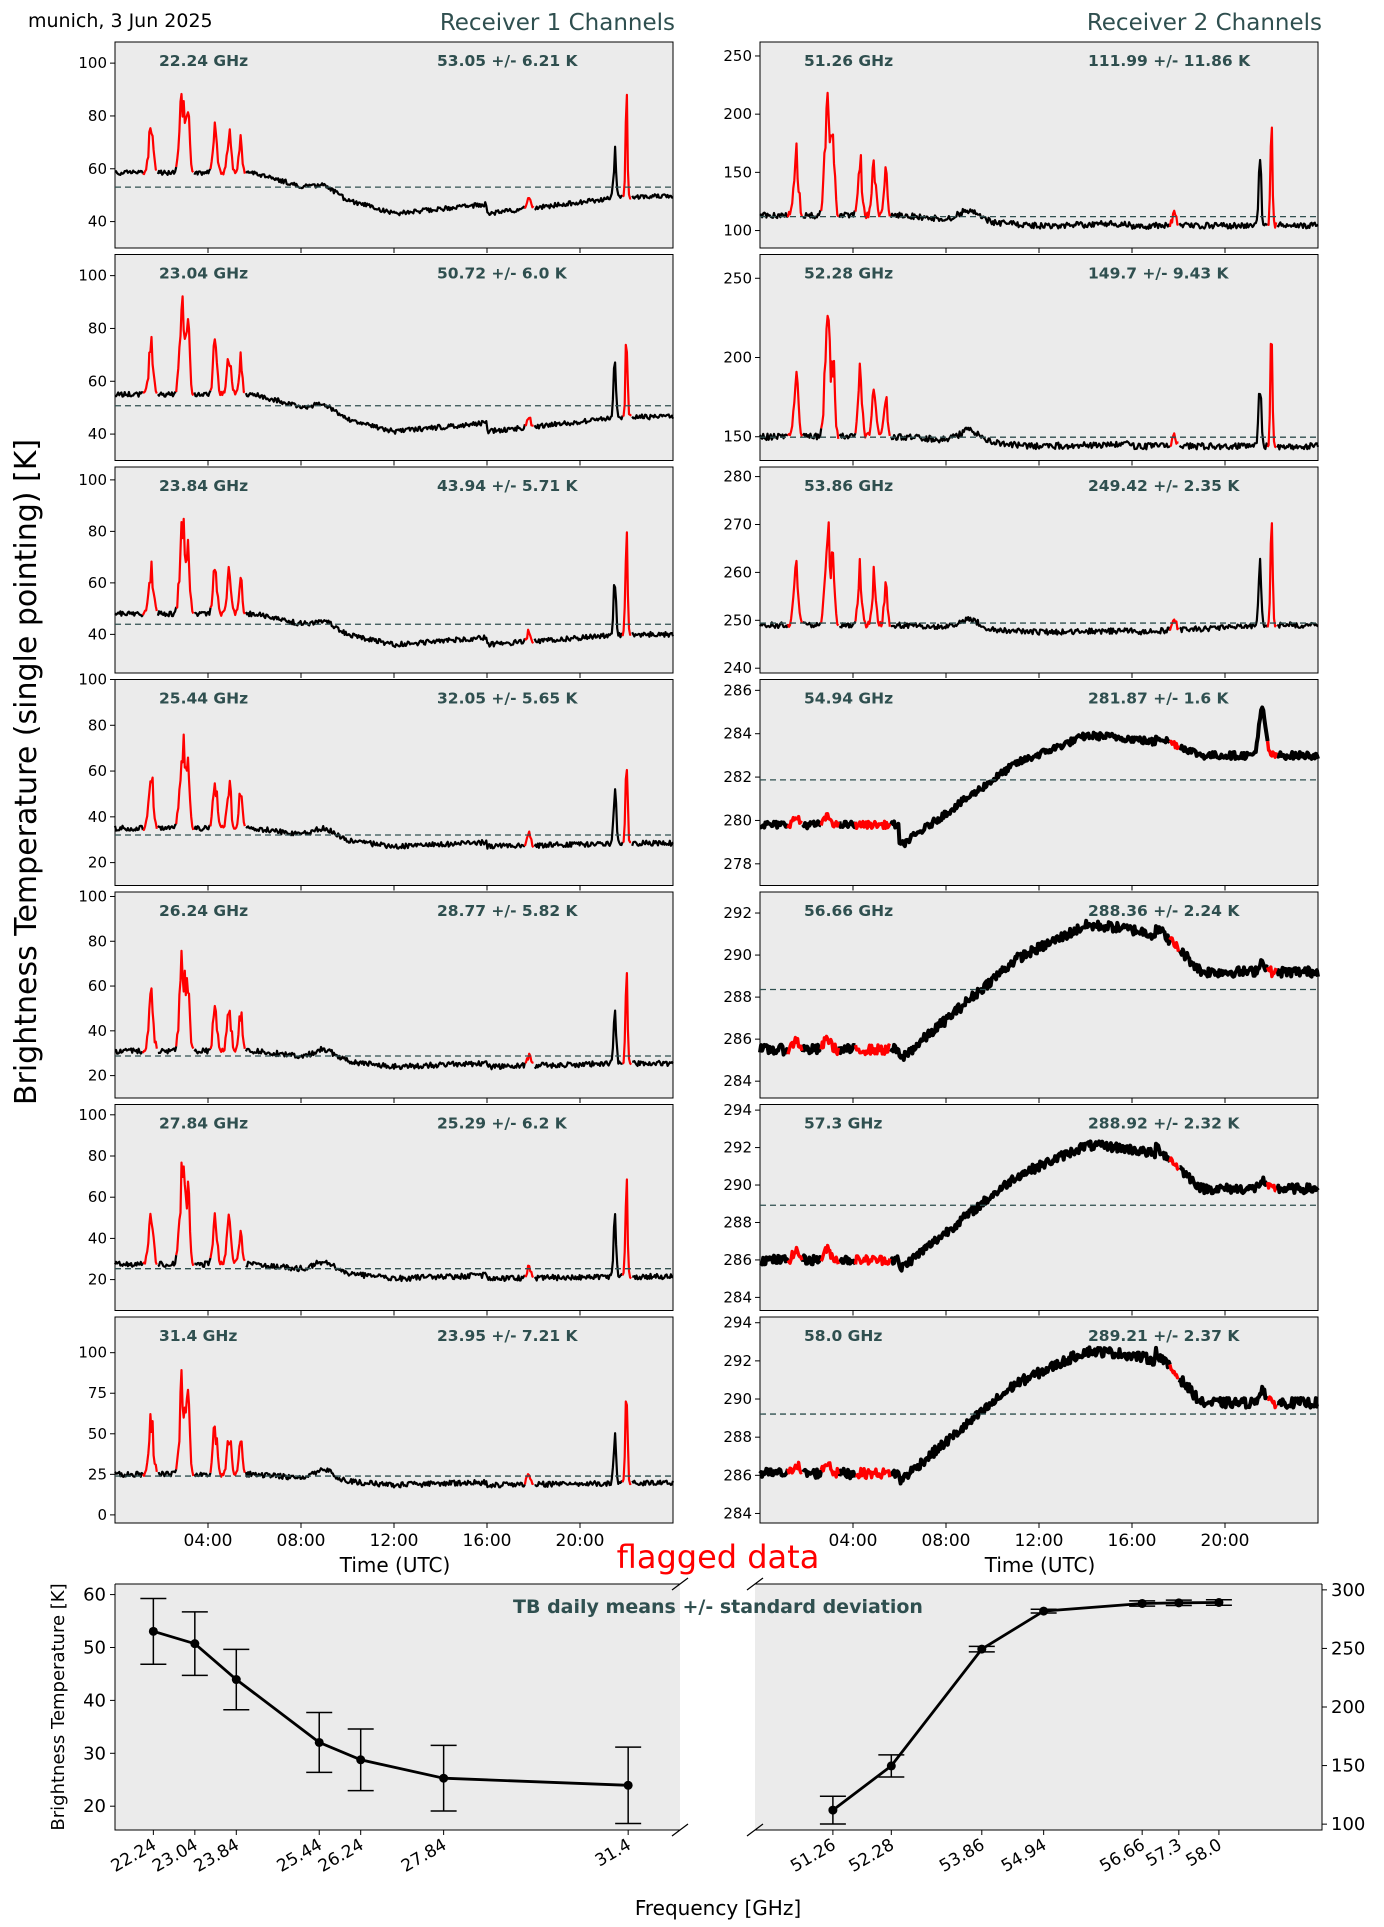 The height and width of the screenshot is (1927, 1384). What do you see at coordinates (508, 911) in the screenshot?
I see `statistics-label: 28.77 +/- 5.82 K` at bounding box center [508, 911].